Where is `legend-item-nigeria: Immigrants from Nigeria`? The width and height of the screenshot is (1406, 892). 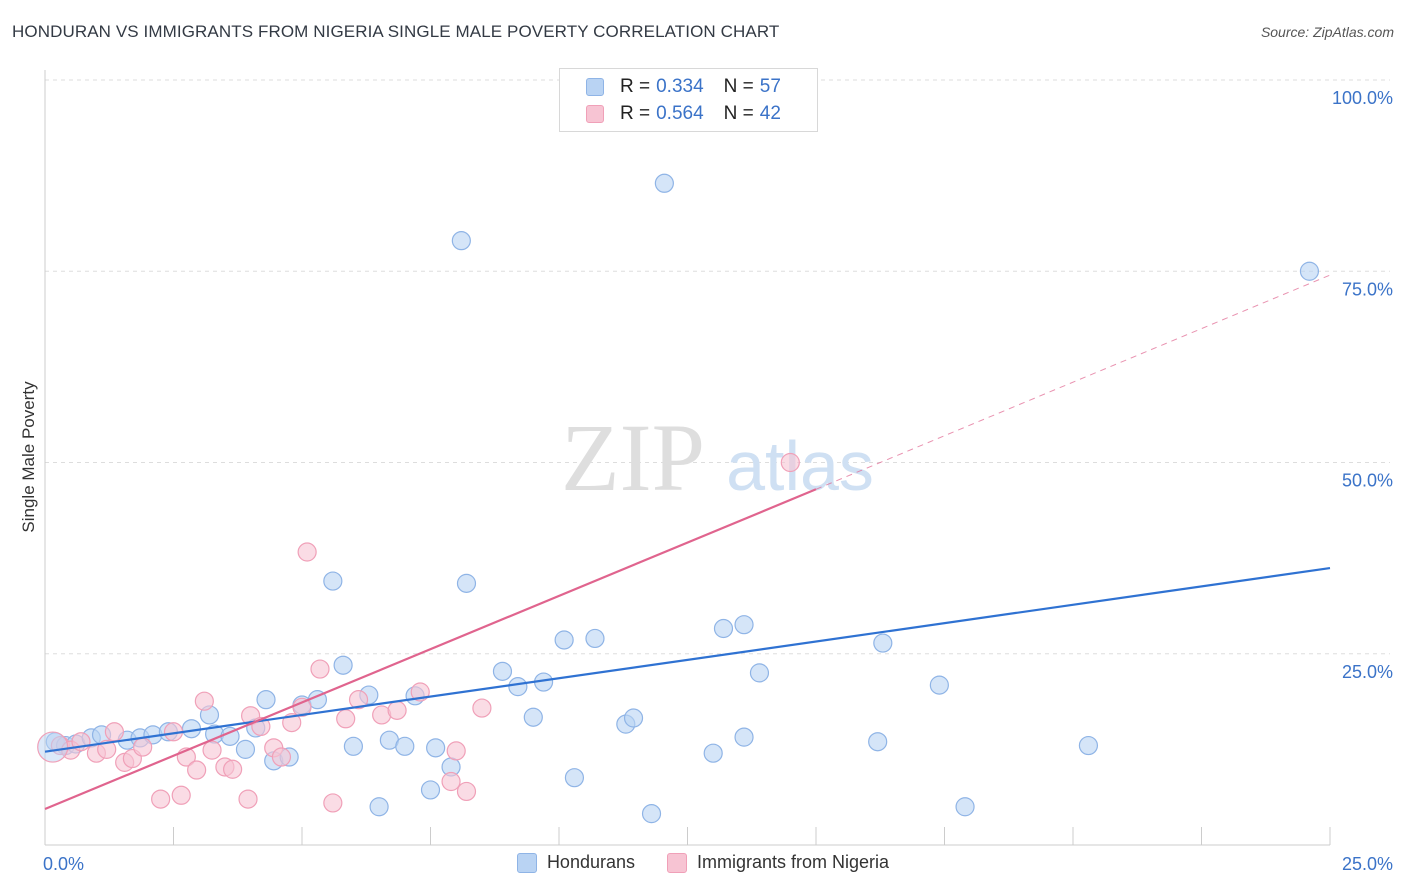
legend-item-nigeria: Immigrants from Nigeria is located at coordinates (778, 862).